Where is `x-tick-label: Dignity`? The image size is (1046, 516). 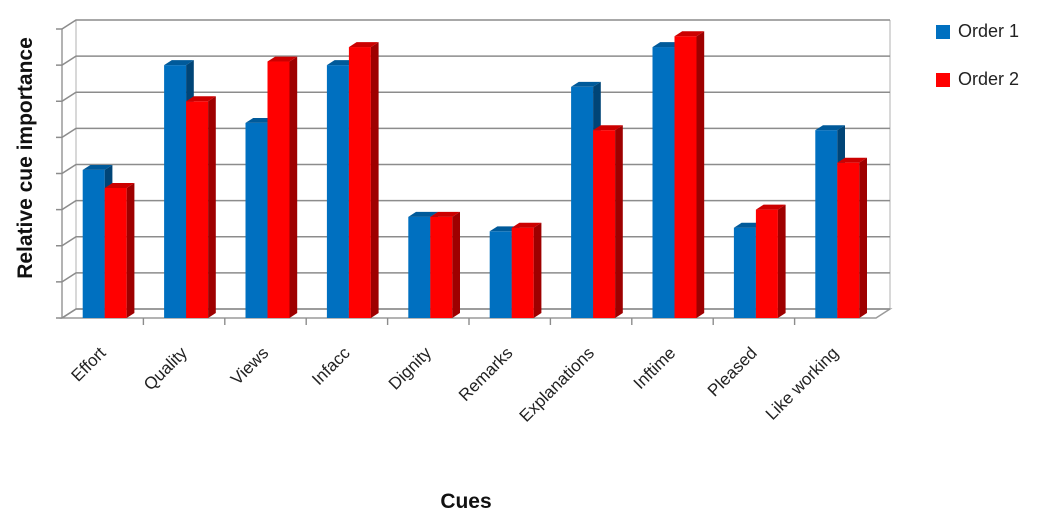
x-tick-label: Dignity is located at coordinates (410, 368).